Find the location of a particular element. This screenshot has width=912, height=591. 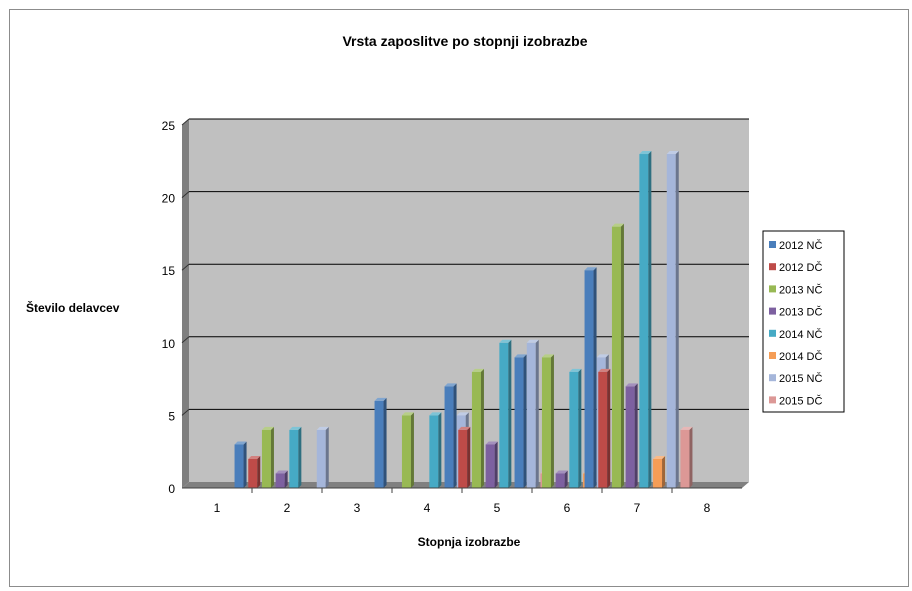

legend-label: 2013 NČ is located at coordinates (800, 289).